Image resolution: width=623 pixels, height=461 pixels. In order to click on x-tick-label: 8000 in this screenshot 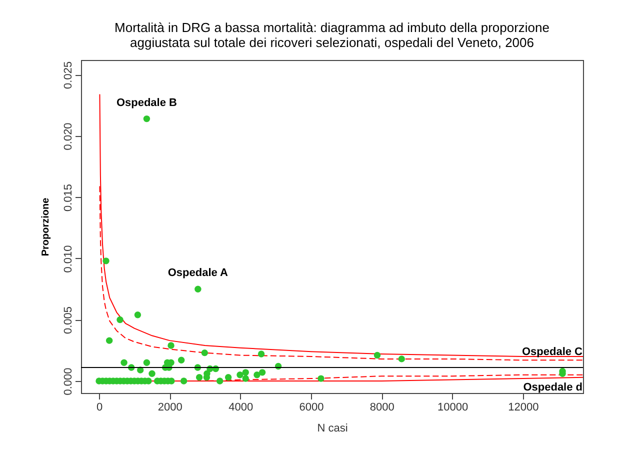, I will do `click(382, 408)`.